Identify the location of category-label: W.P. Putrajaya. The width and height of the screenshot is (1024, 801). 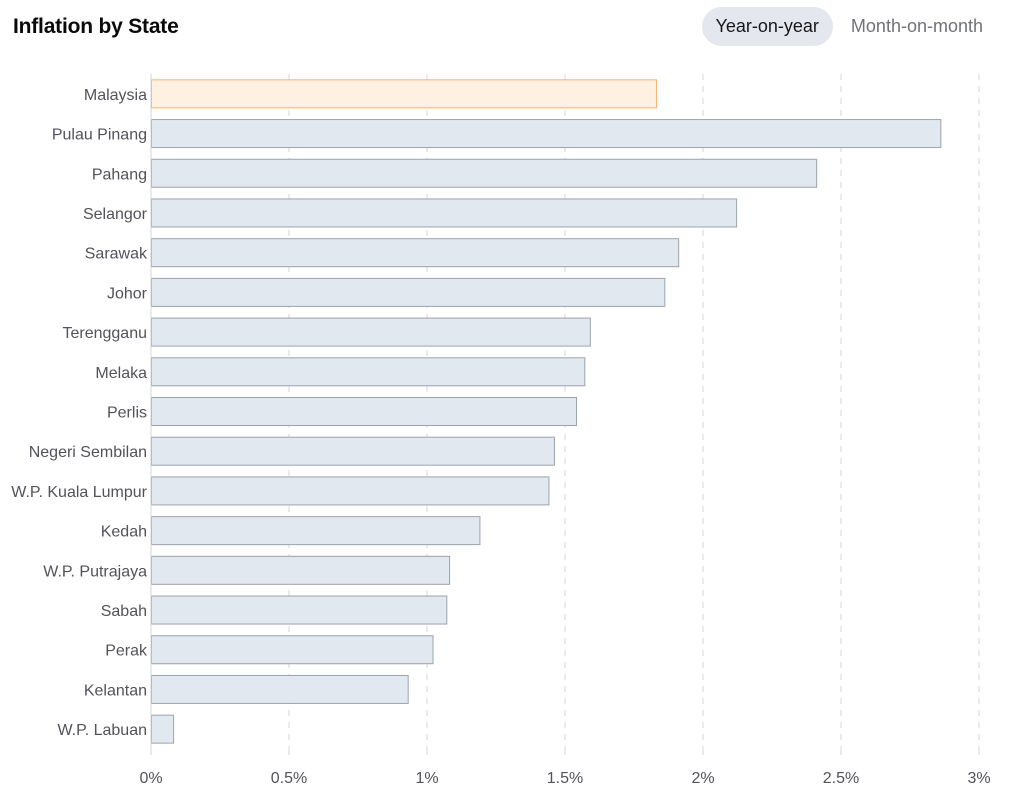
(95, 571).